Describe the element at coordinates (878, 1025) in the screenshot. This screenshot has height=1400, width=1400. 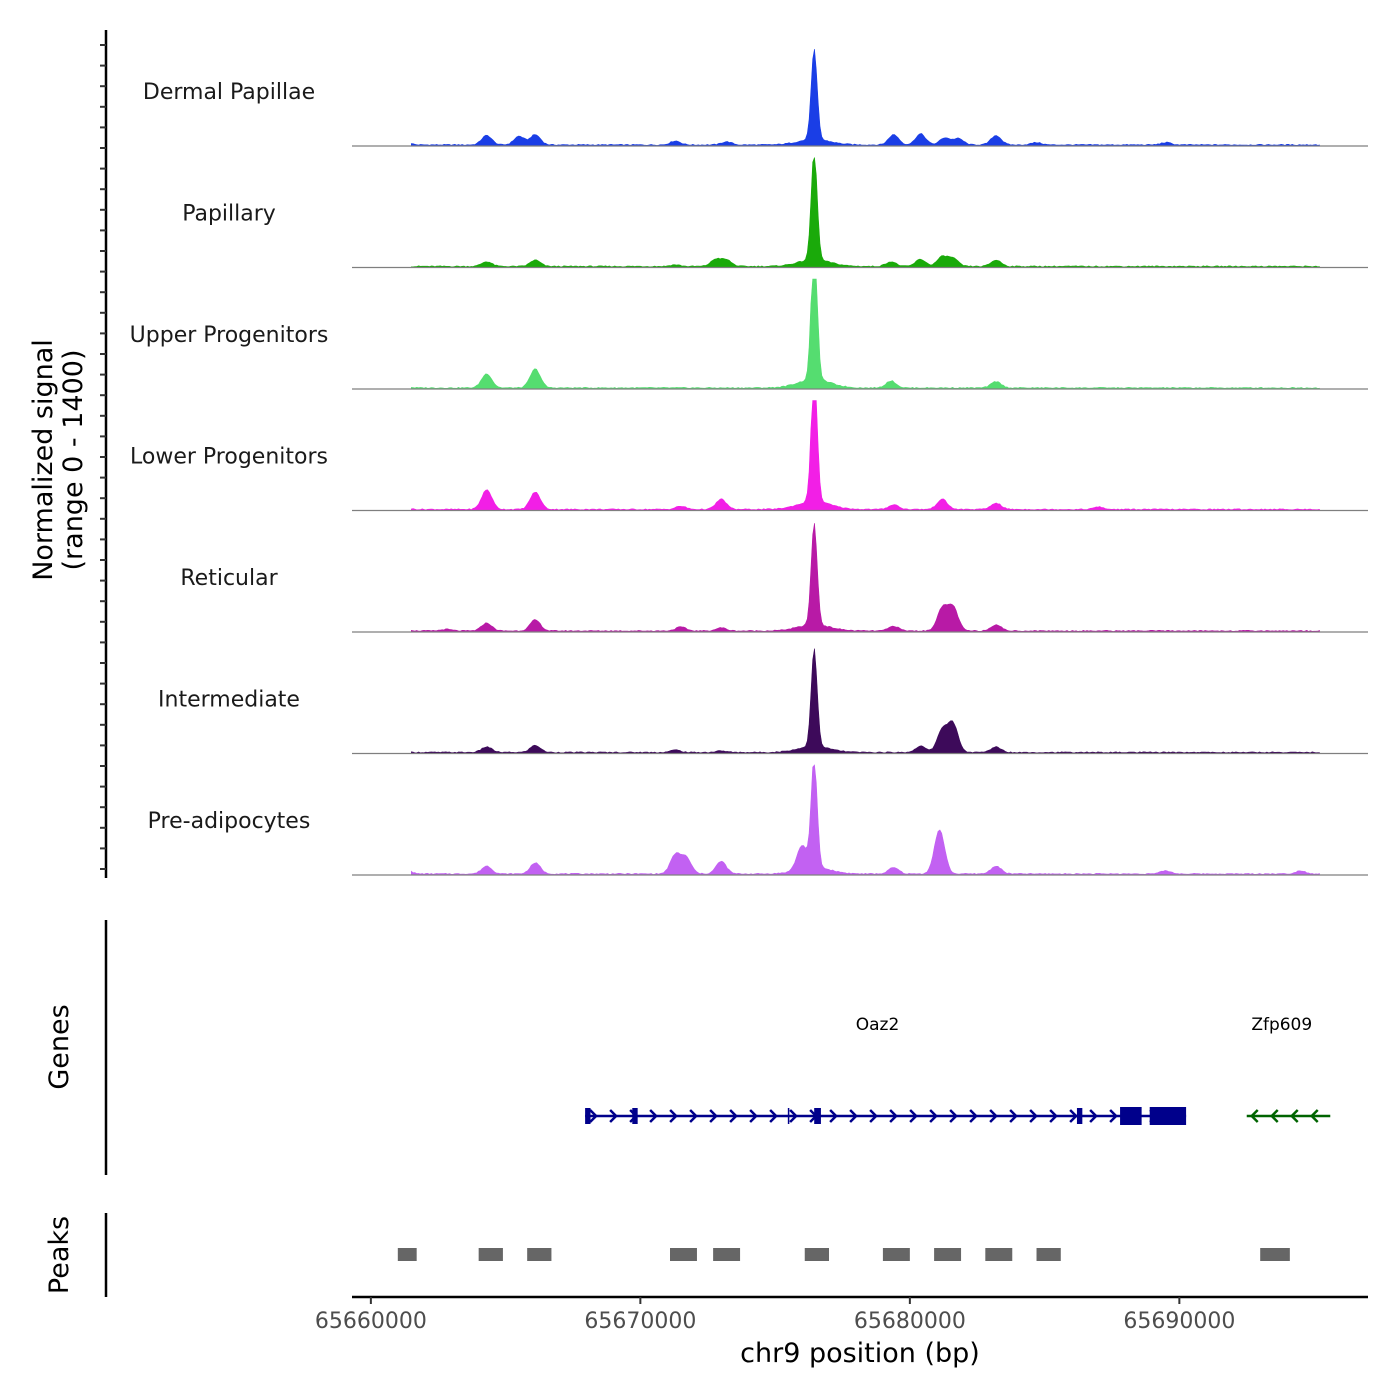
I see `gene-label-oaz2: Oaz2` at that location.